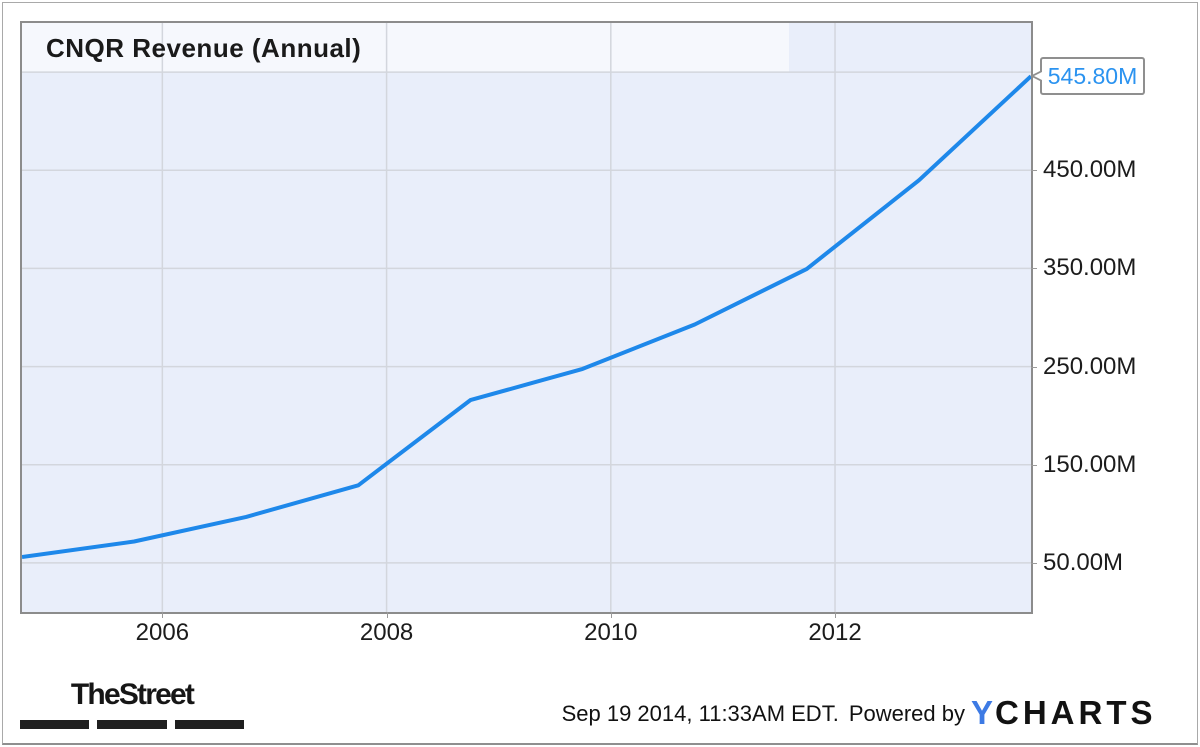  I want to click on y-axis-label: 450.00M, so click(1090, 170).